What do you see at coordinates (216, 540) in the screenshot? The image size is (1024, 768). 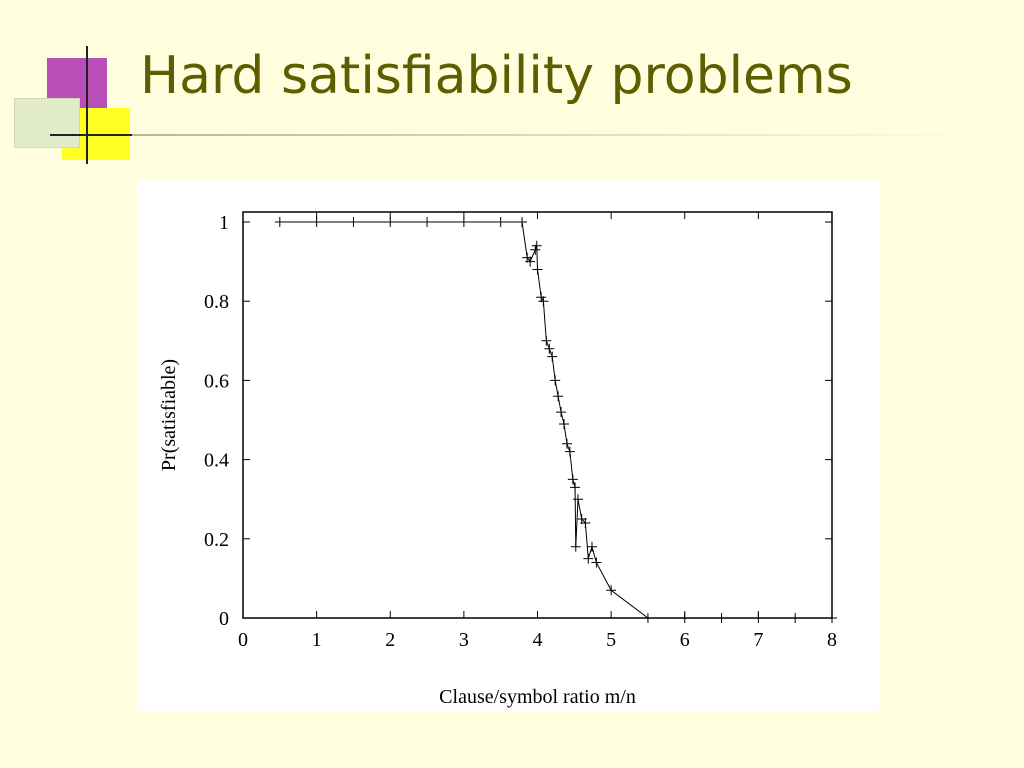 I see `y-tick-label: 0.2` at bounding box center [216, 540].